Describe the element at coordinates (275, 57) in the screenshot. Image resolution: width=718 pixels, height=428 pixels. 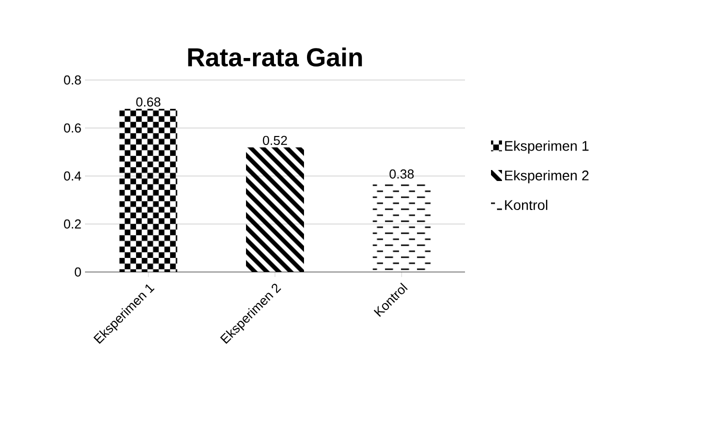
I see `chart-title: Rata-rata Gain` at that location.